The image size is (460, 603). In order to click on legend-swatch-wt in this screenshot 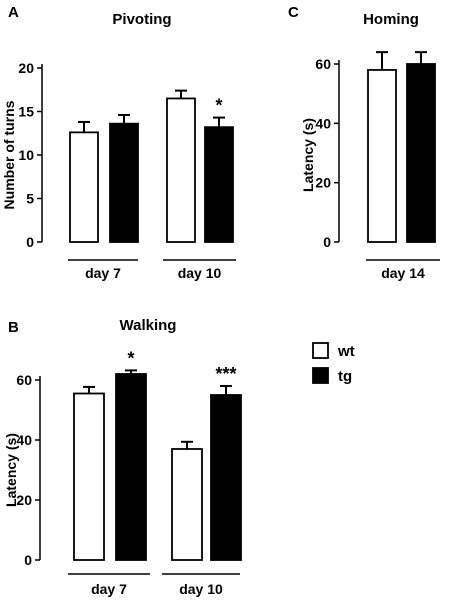, I will do `click(320, 350)`.